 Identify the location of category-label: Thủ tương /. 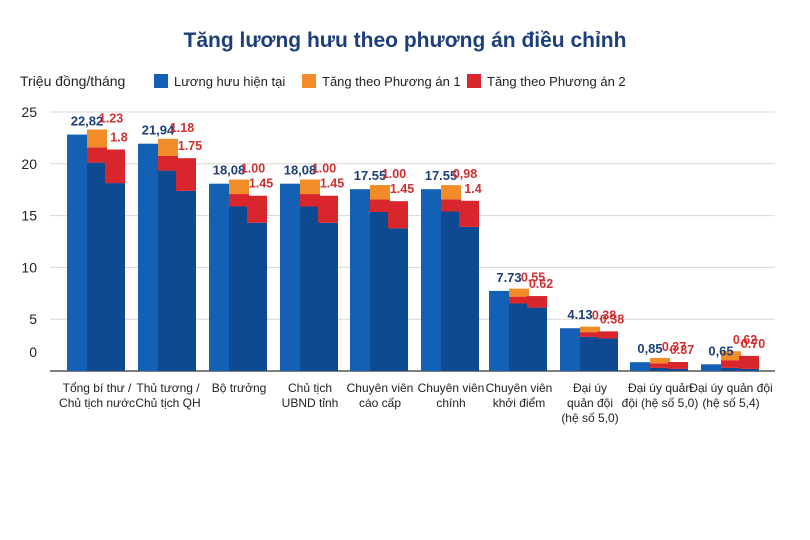
(168, 388).